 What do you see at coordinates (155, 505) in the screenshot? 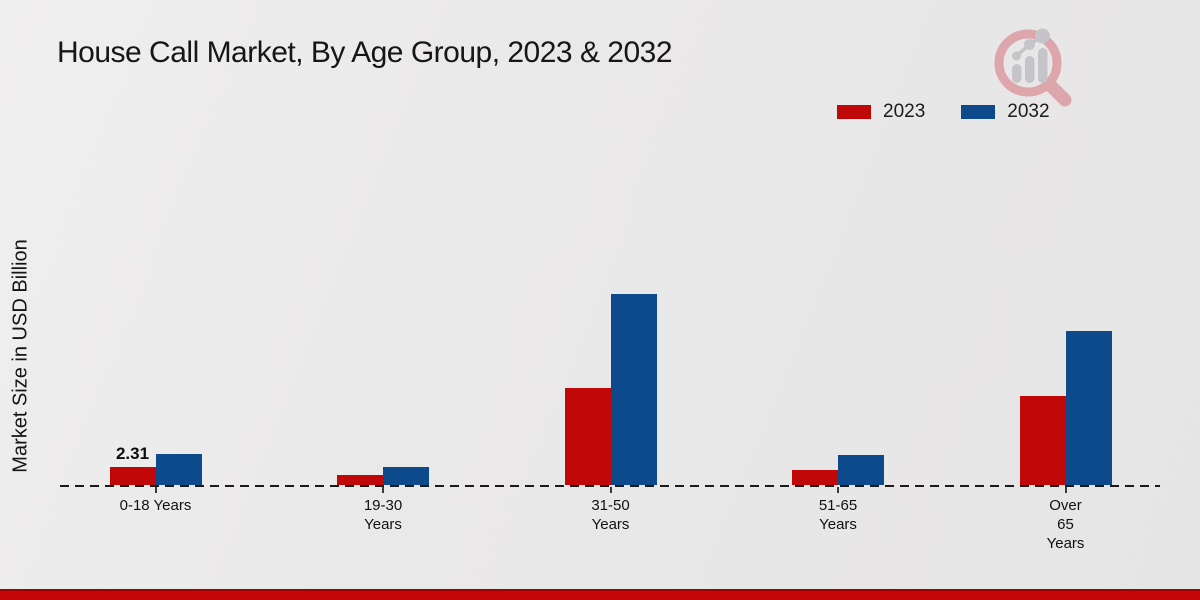
I see `category-label-0-18-years: 0-18 Years` at bounding box center [155, 505].